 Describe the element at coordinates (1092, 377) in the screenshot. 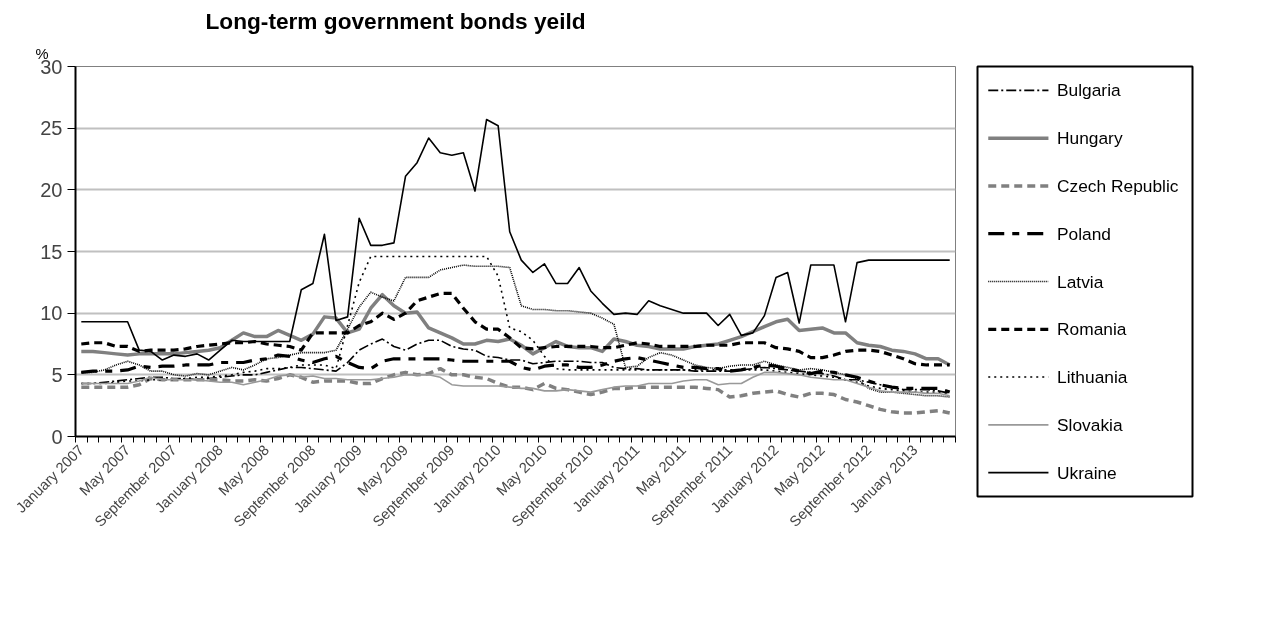

I see `legend-label: Lithuania` at that location.